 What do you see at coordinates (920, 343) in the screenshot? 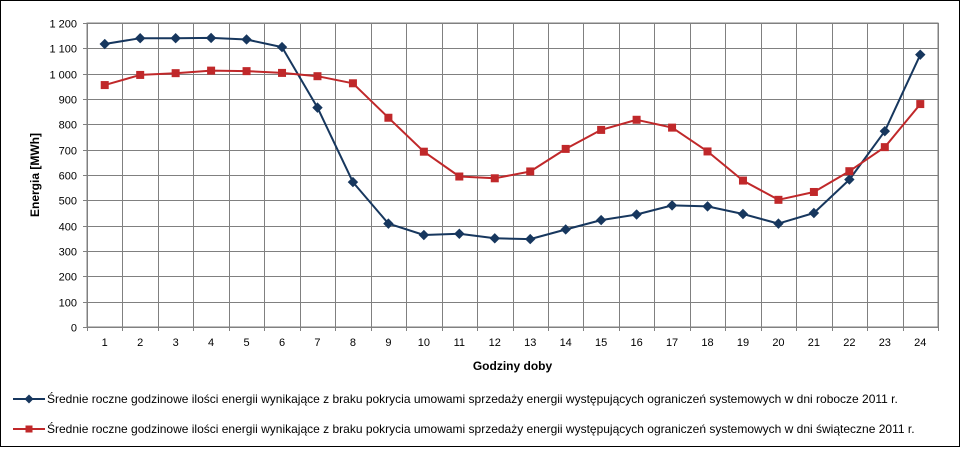
I see `x-tick-label: 24` at bounding box center [920, 343].